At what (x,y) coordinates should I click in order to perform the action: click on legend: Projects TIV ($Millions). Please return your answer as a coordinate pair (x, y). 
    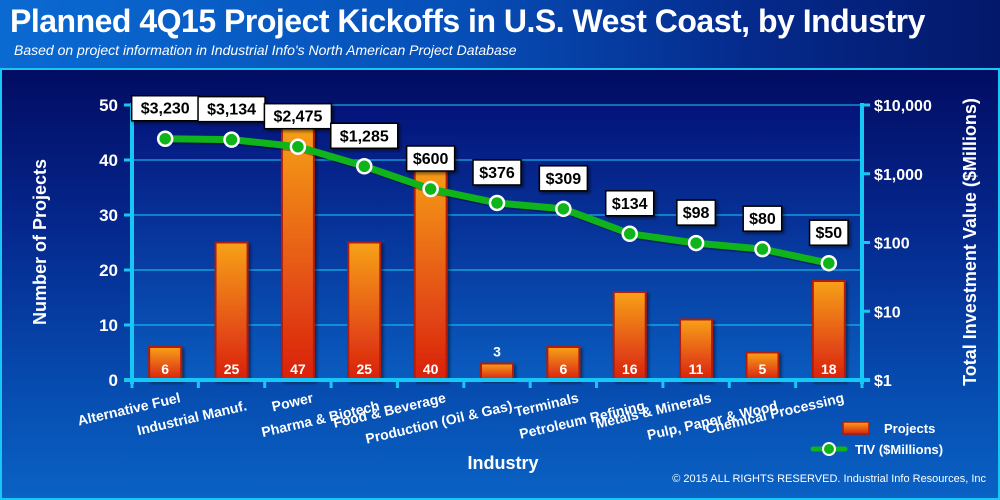
    Looking at the image, I should click on (876, 439).